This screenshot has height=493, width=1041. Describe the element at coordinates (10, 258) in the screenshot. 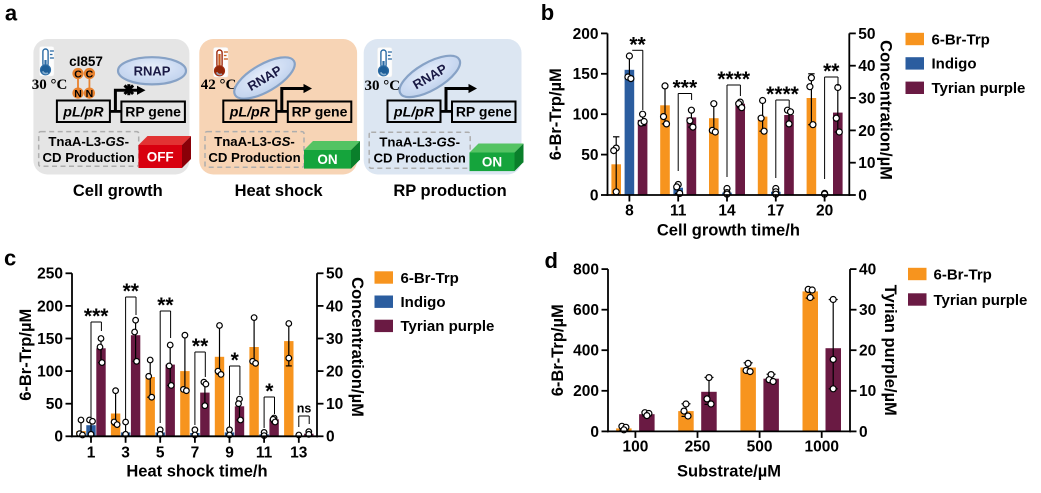

I see `svg-text: c` at that location.